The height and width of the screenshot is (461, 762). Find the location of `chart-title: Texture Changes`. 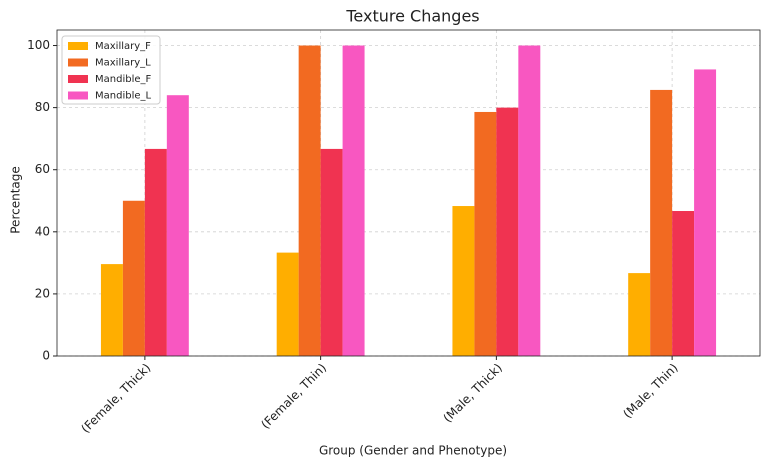

chart-title: Texture Changes is located at coordinates (412, 16).